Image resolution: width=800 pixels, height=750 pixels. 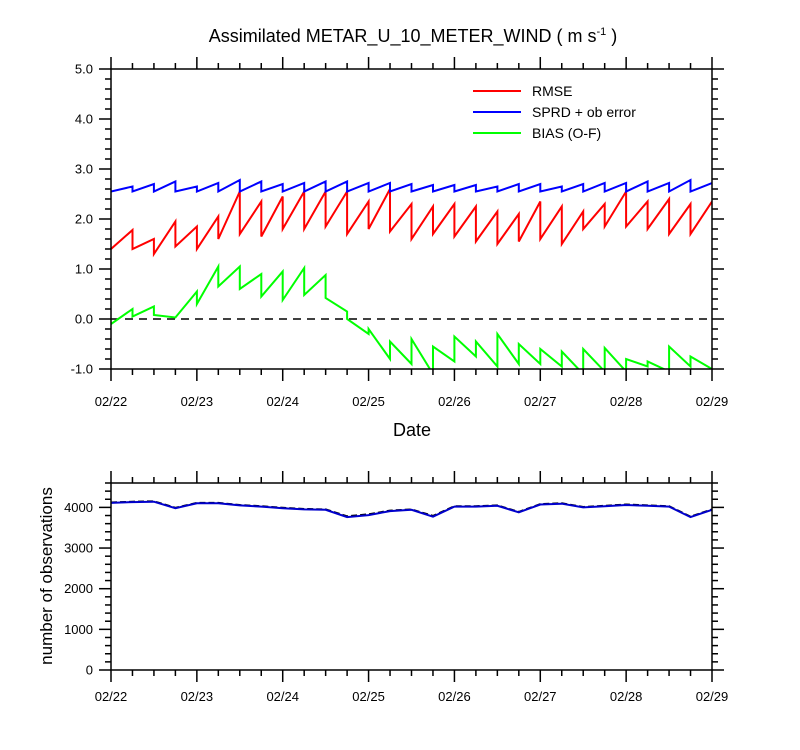 I want to click on legend-label-rmse: RMSE, so click(x=552, y=91).